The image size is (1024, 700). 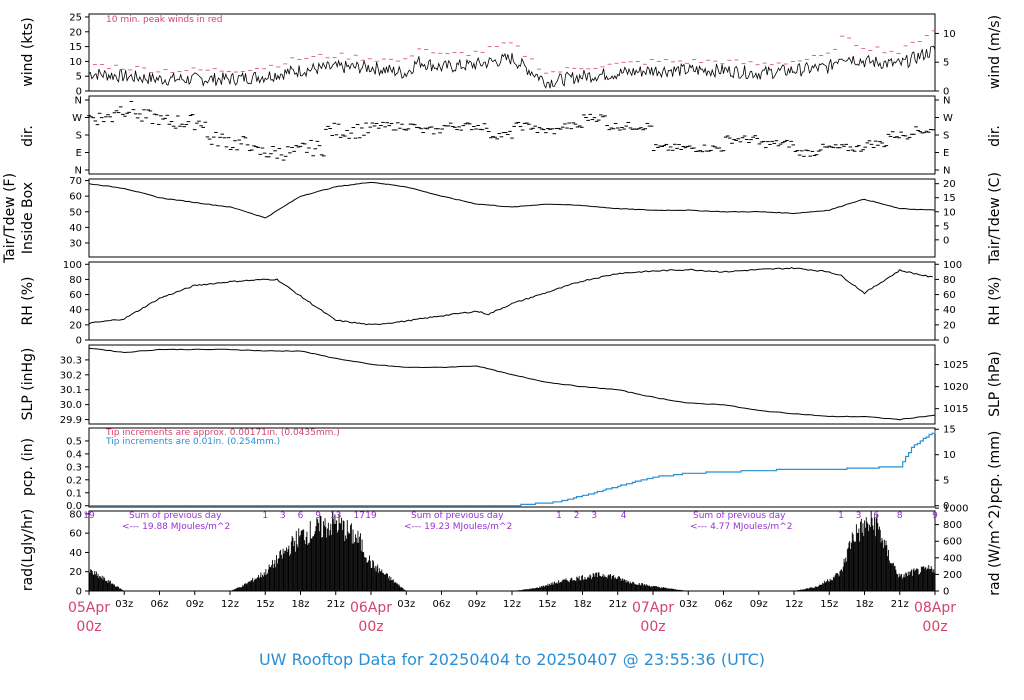 What do you see at coordinates (75, 553) in the screenshot?
I see `rad-left-tick-label: 40` at bounding box center [75, 553].